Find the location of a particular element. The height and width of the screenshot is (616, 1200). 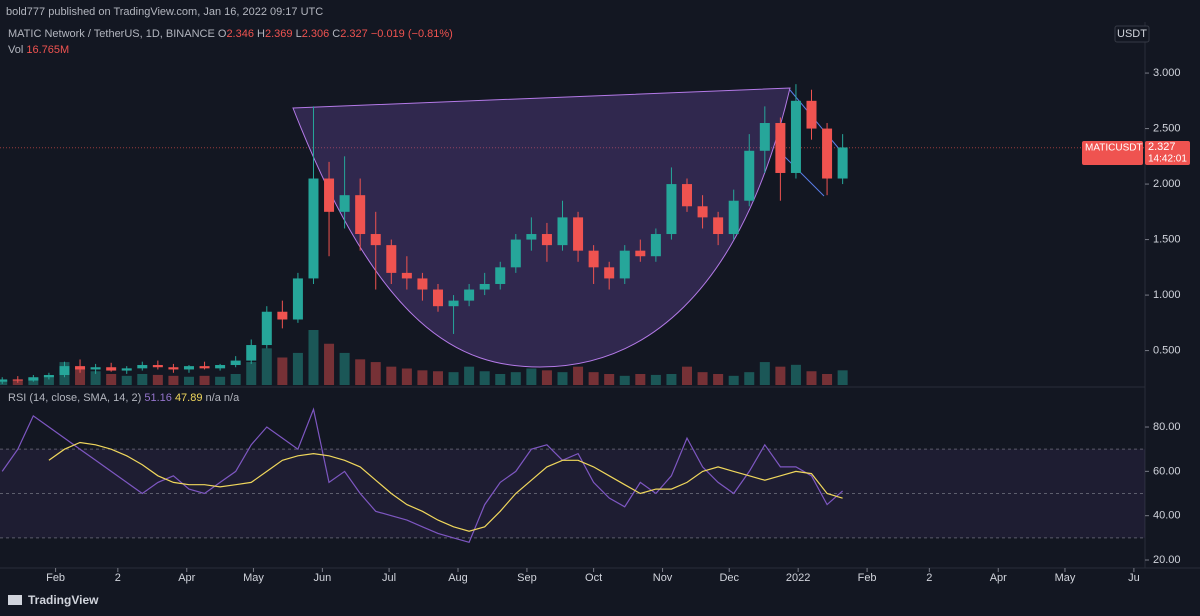

y-tick-label: 40.00 is located at coordinates (1167, 516).